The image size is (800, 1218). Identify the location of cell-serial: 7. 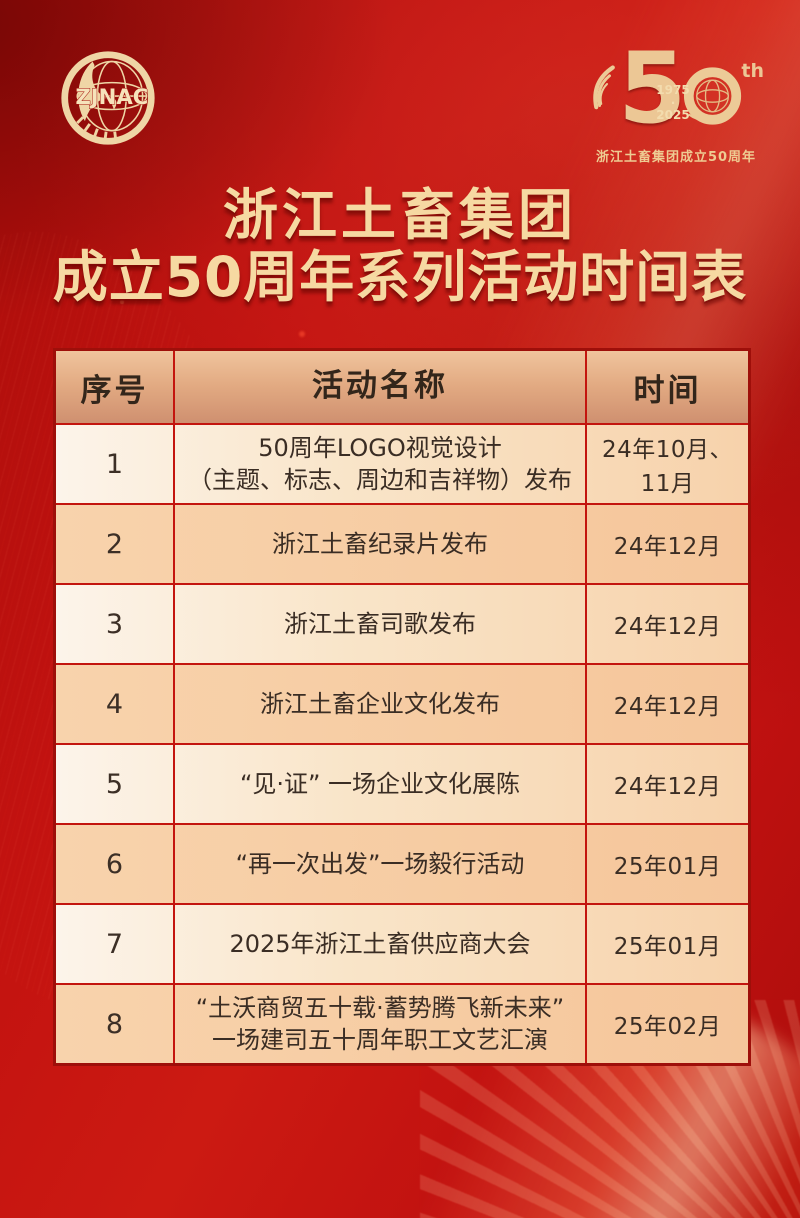
(115, 944).